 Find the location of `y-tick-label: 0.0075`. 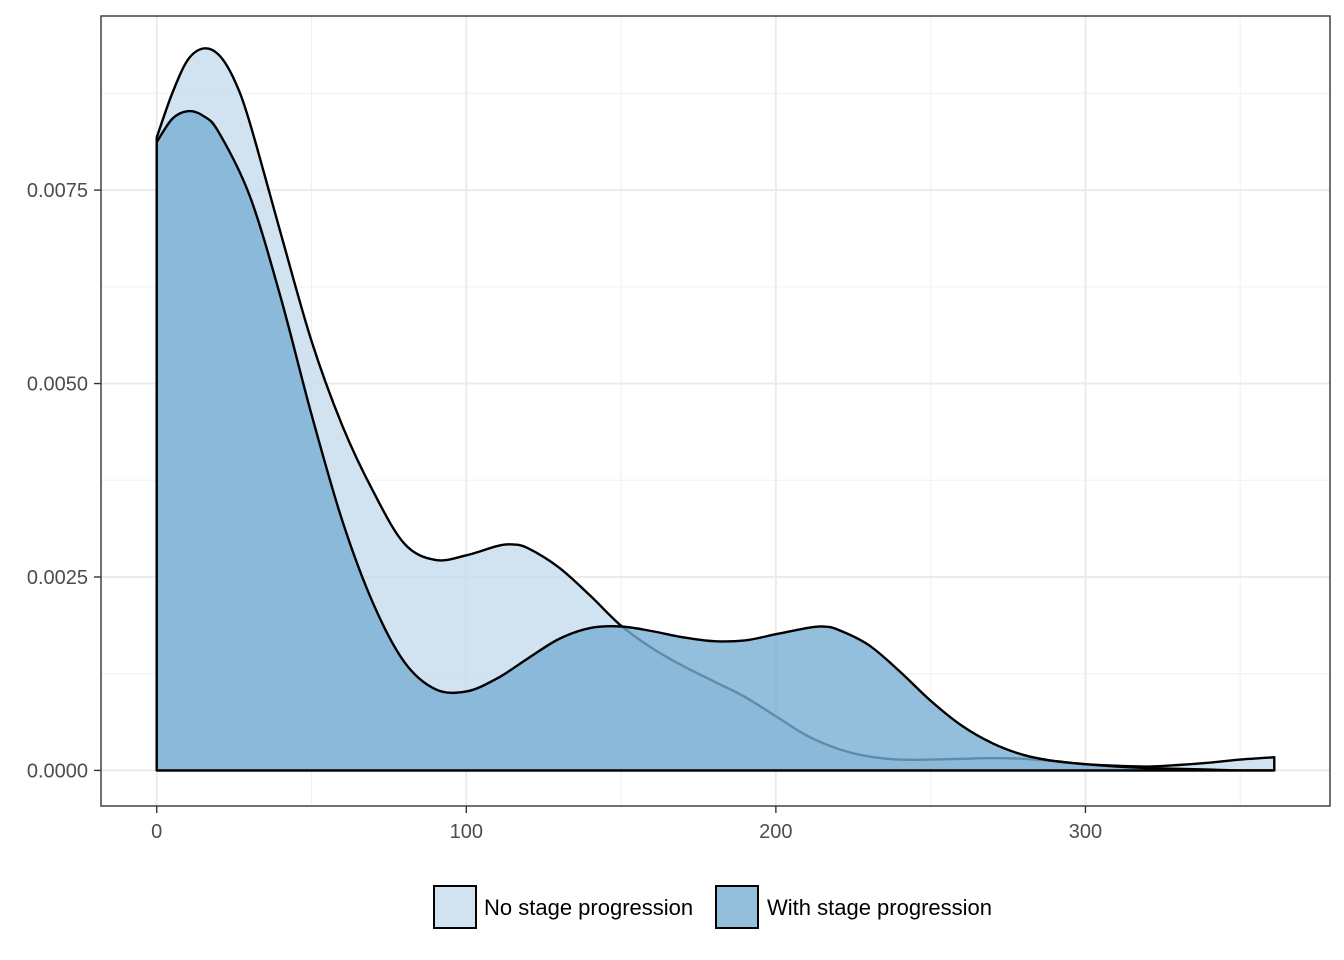

y-tick-label: 0.0075 is located at coordinates (57, 191).